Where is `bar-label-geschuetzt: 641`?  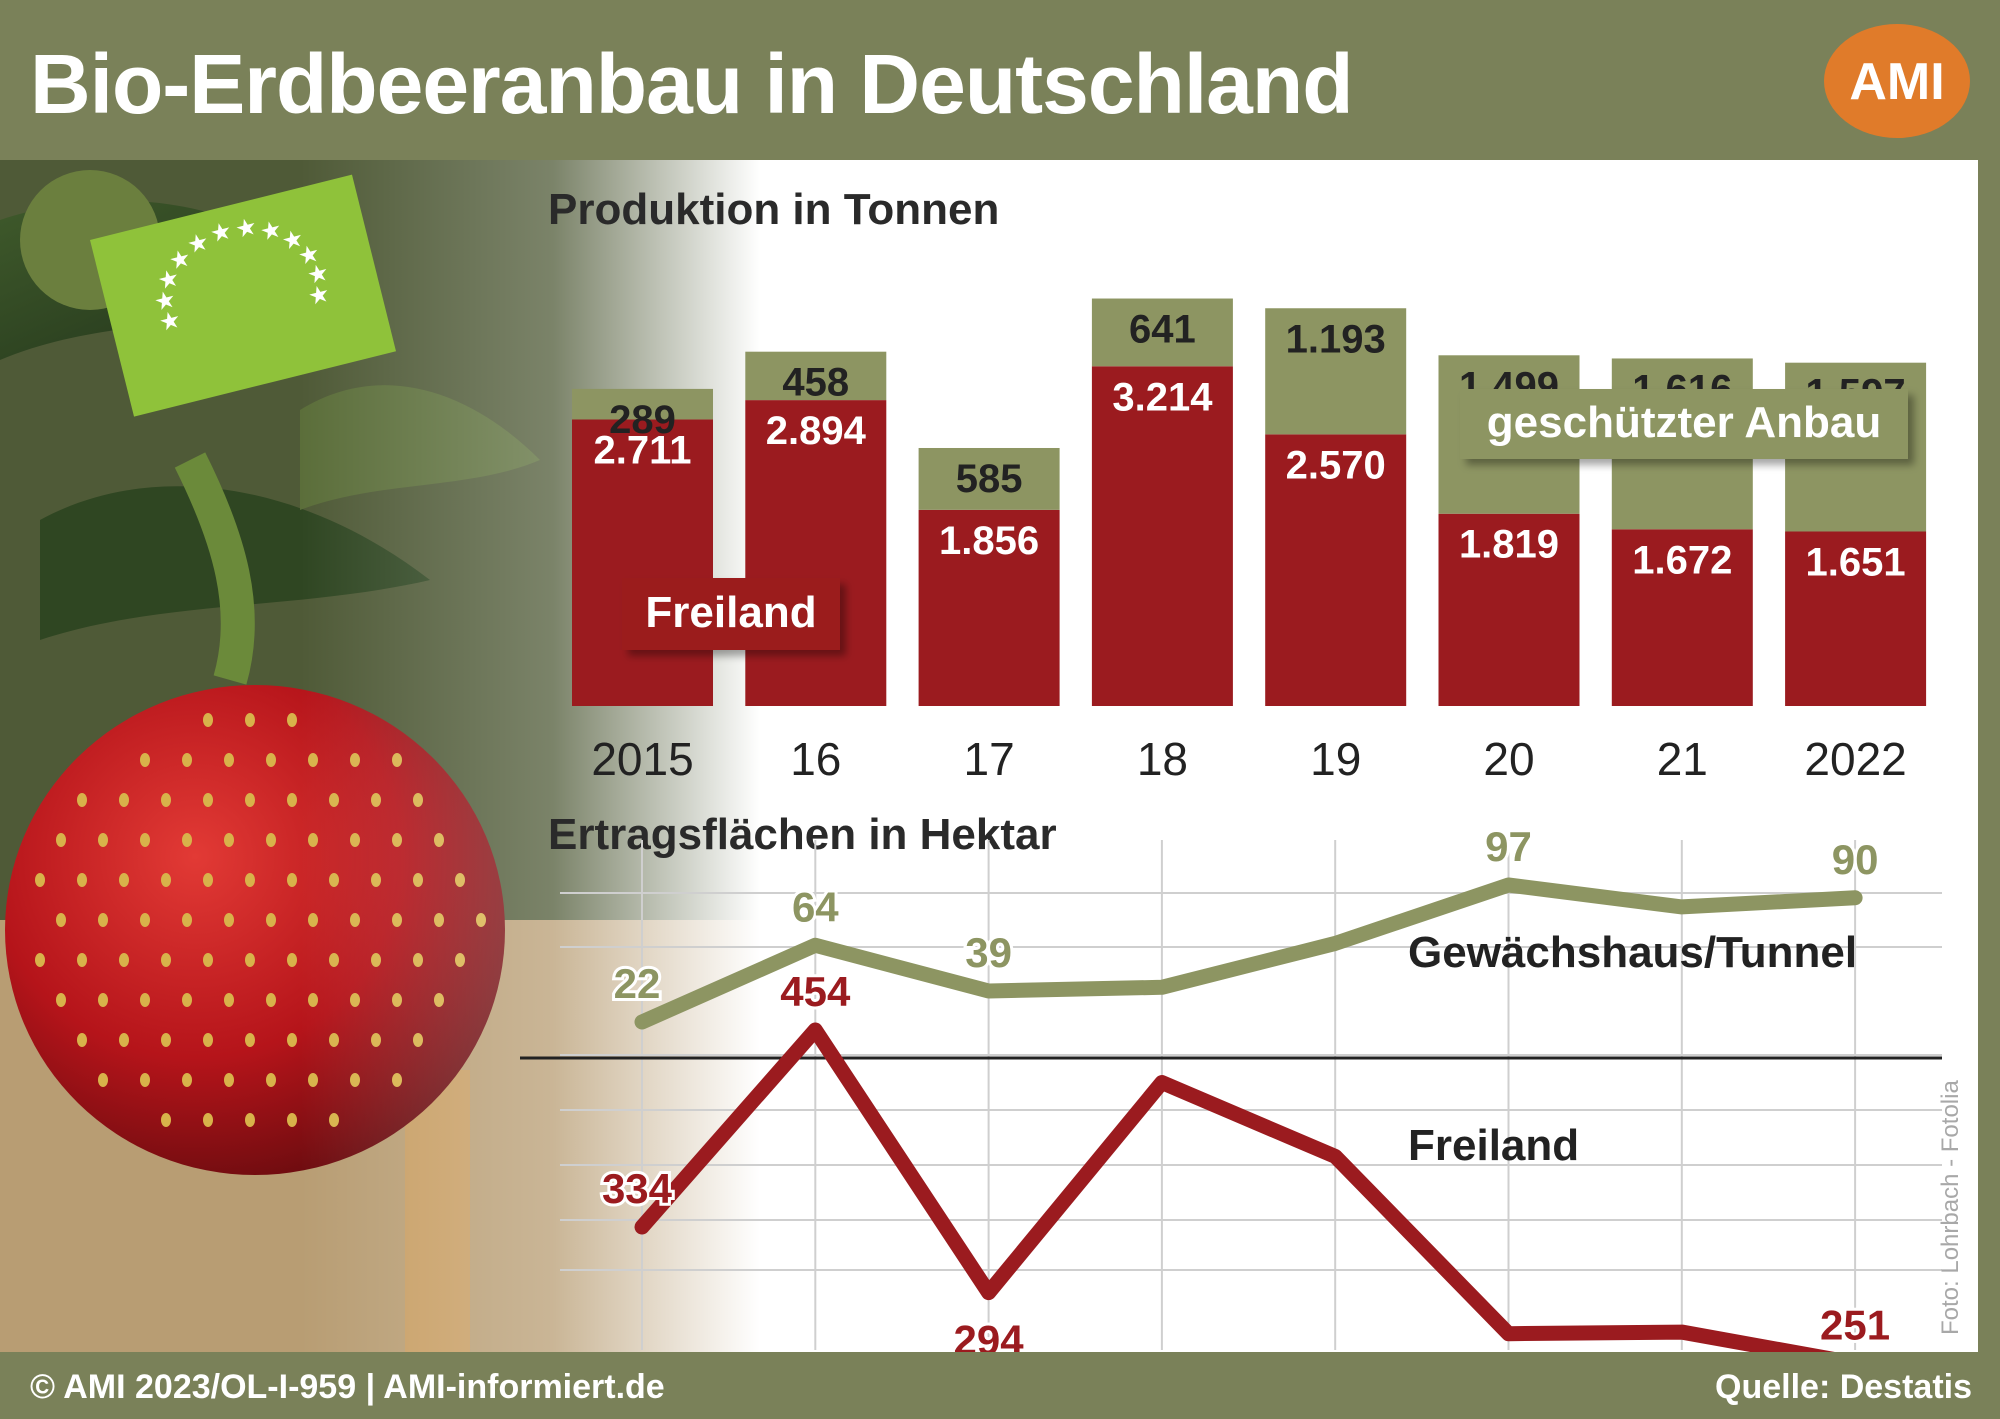 bar-label-geschuetzt: 641 is located at coordinates (1162, 330).